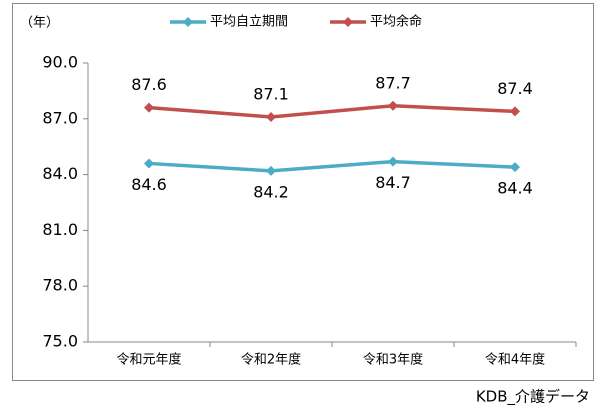 The image size is (597, 411). I want to click on x-tick-label: 令和2年度, so click(271, 360).